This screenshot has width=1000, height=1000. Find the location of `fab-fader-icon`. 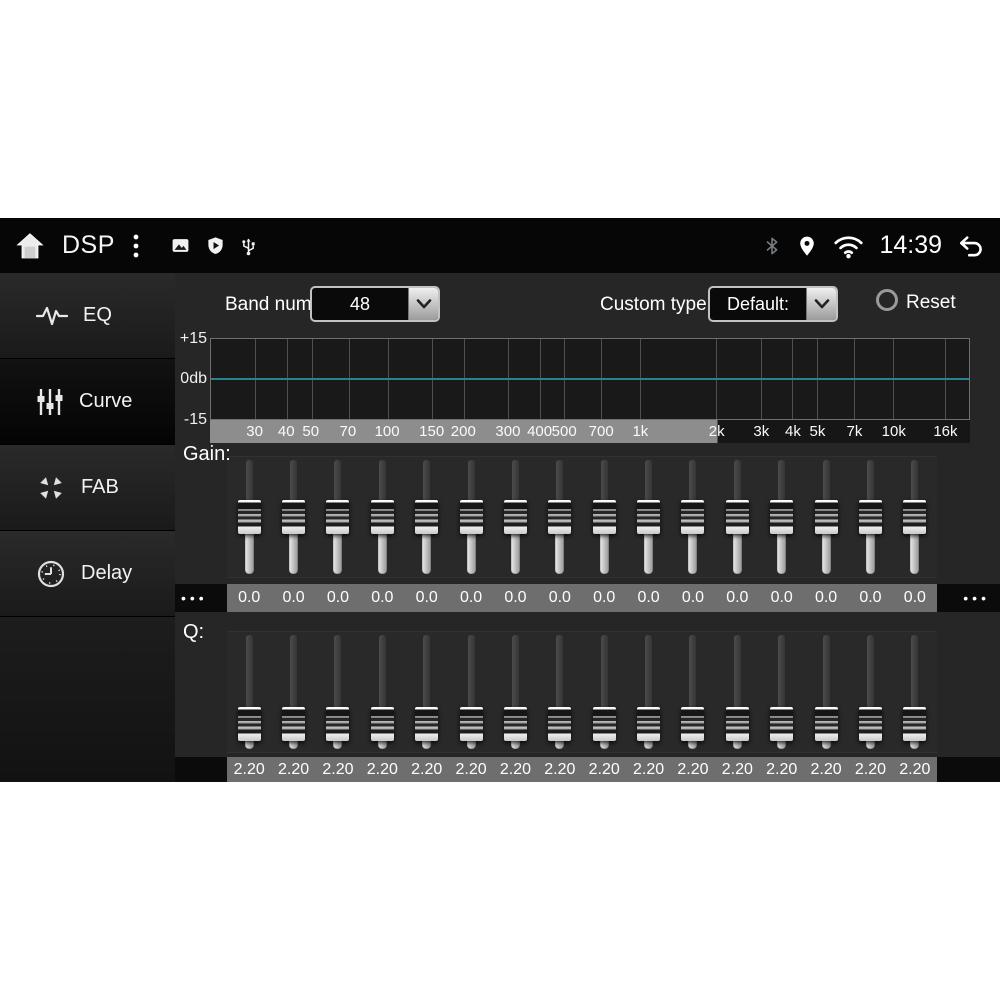

fab-fader-icon is located at coordinates (51, 488).